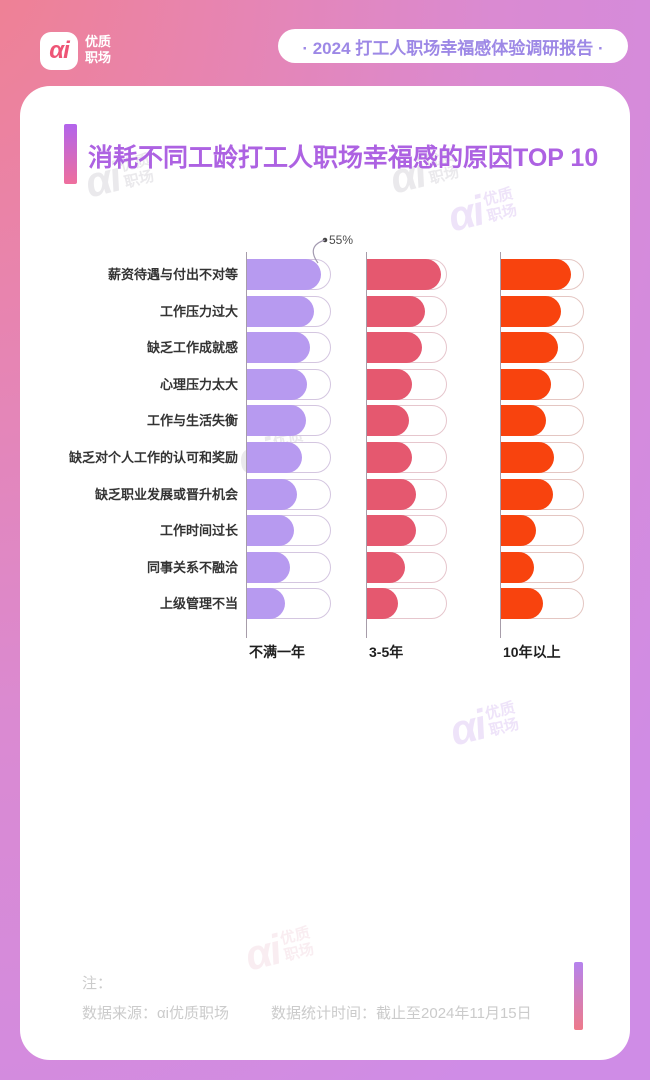 The height and width of the screenshot is (1080, 650). What do you see at coordinates (153, 457) in the screenshot?
I see `category-label: 缺乏对个人工作的认可和奖励` at bounding box center [153, 457].